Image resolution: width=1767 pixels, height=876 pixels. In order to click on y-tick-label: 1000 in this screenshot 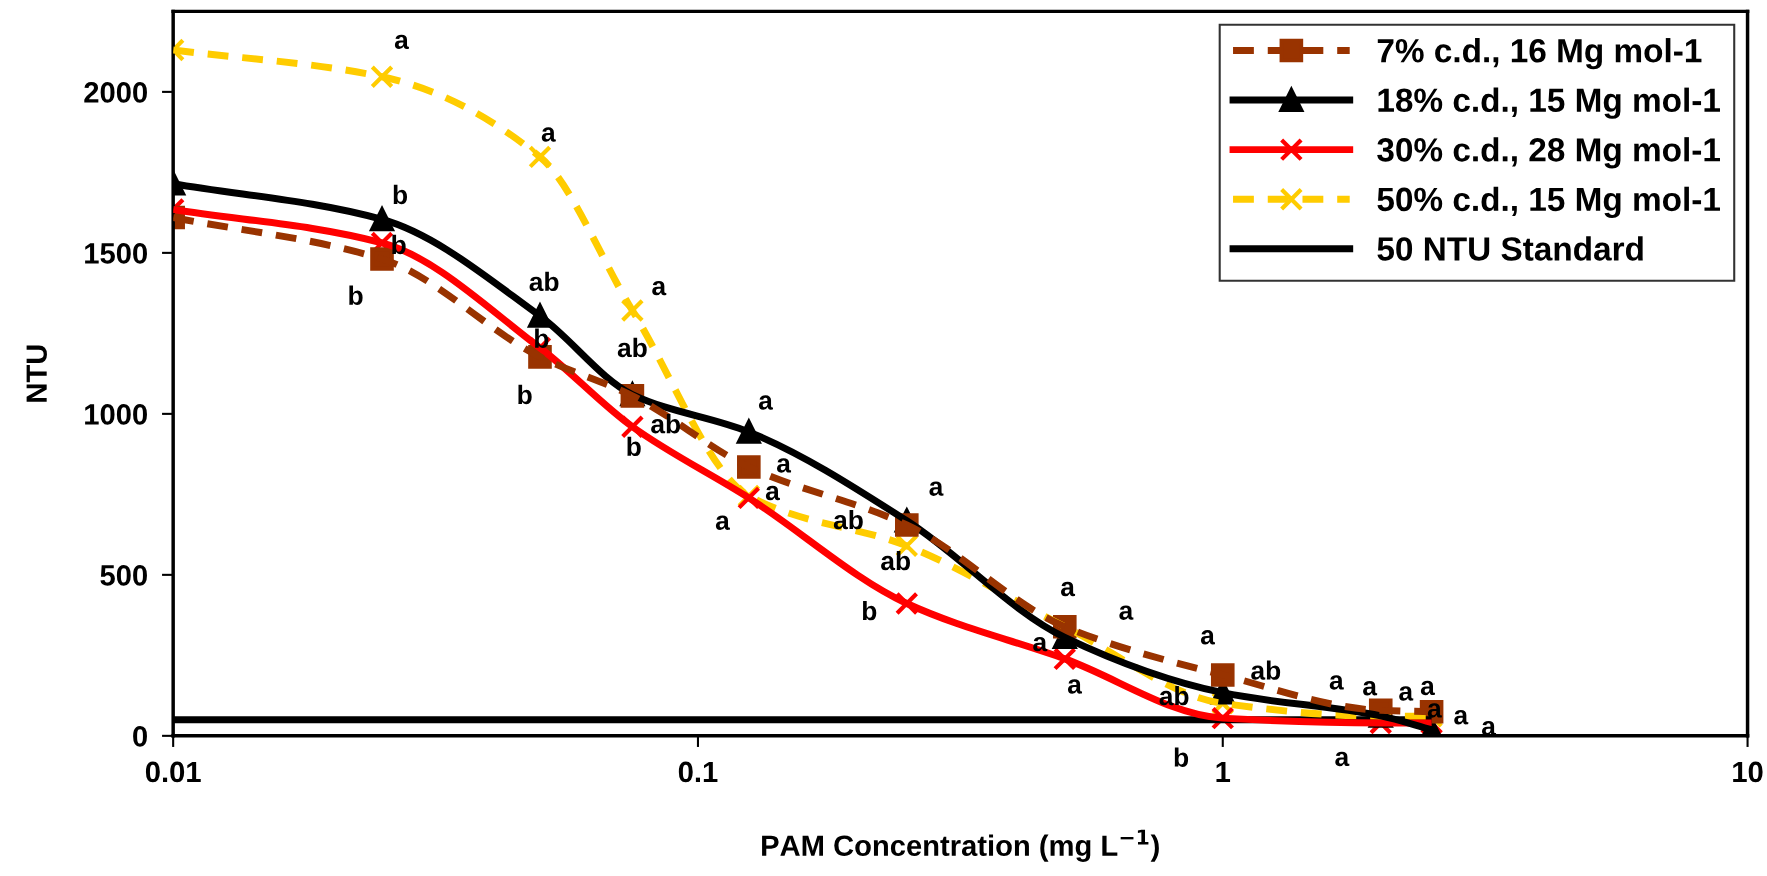, I will do `click(116, 414)`.